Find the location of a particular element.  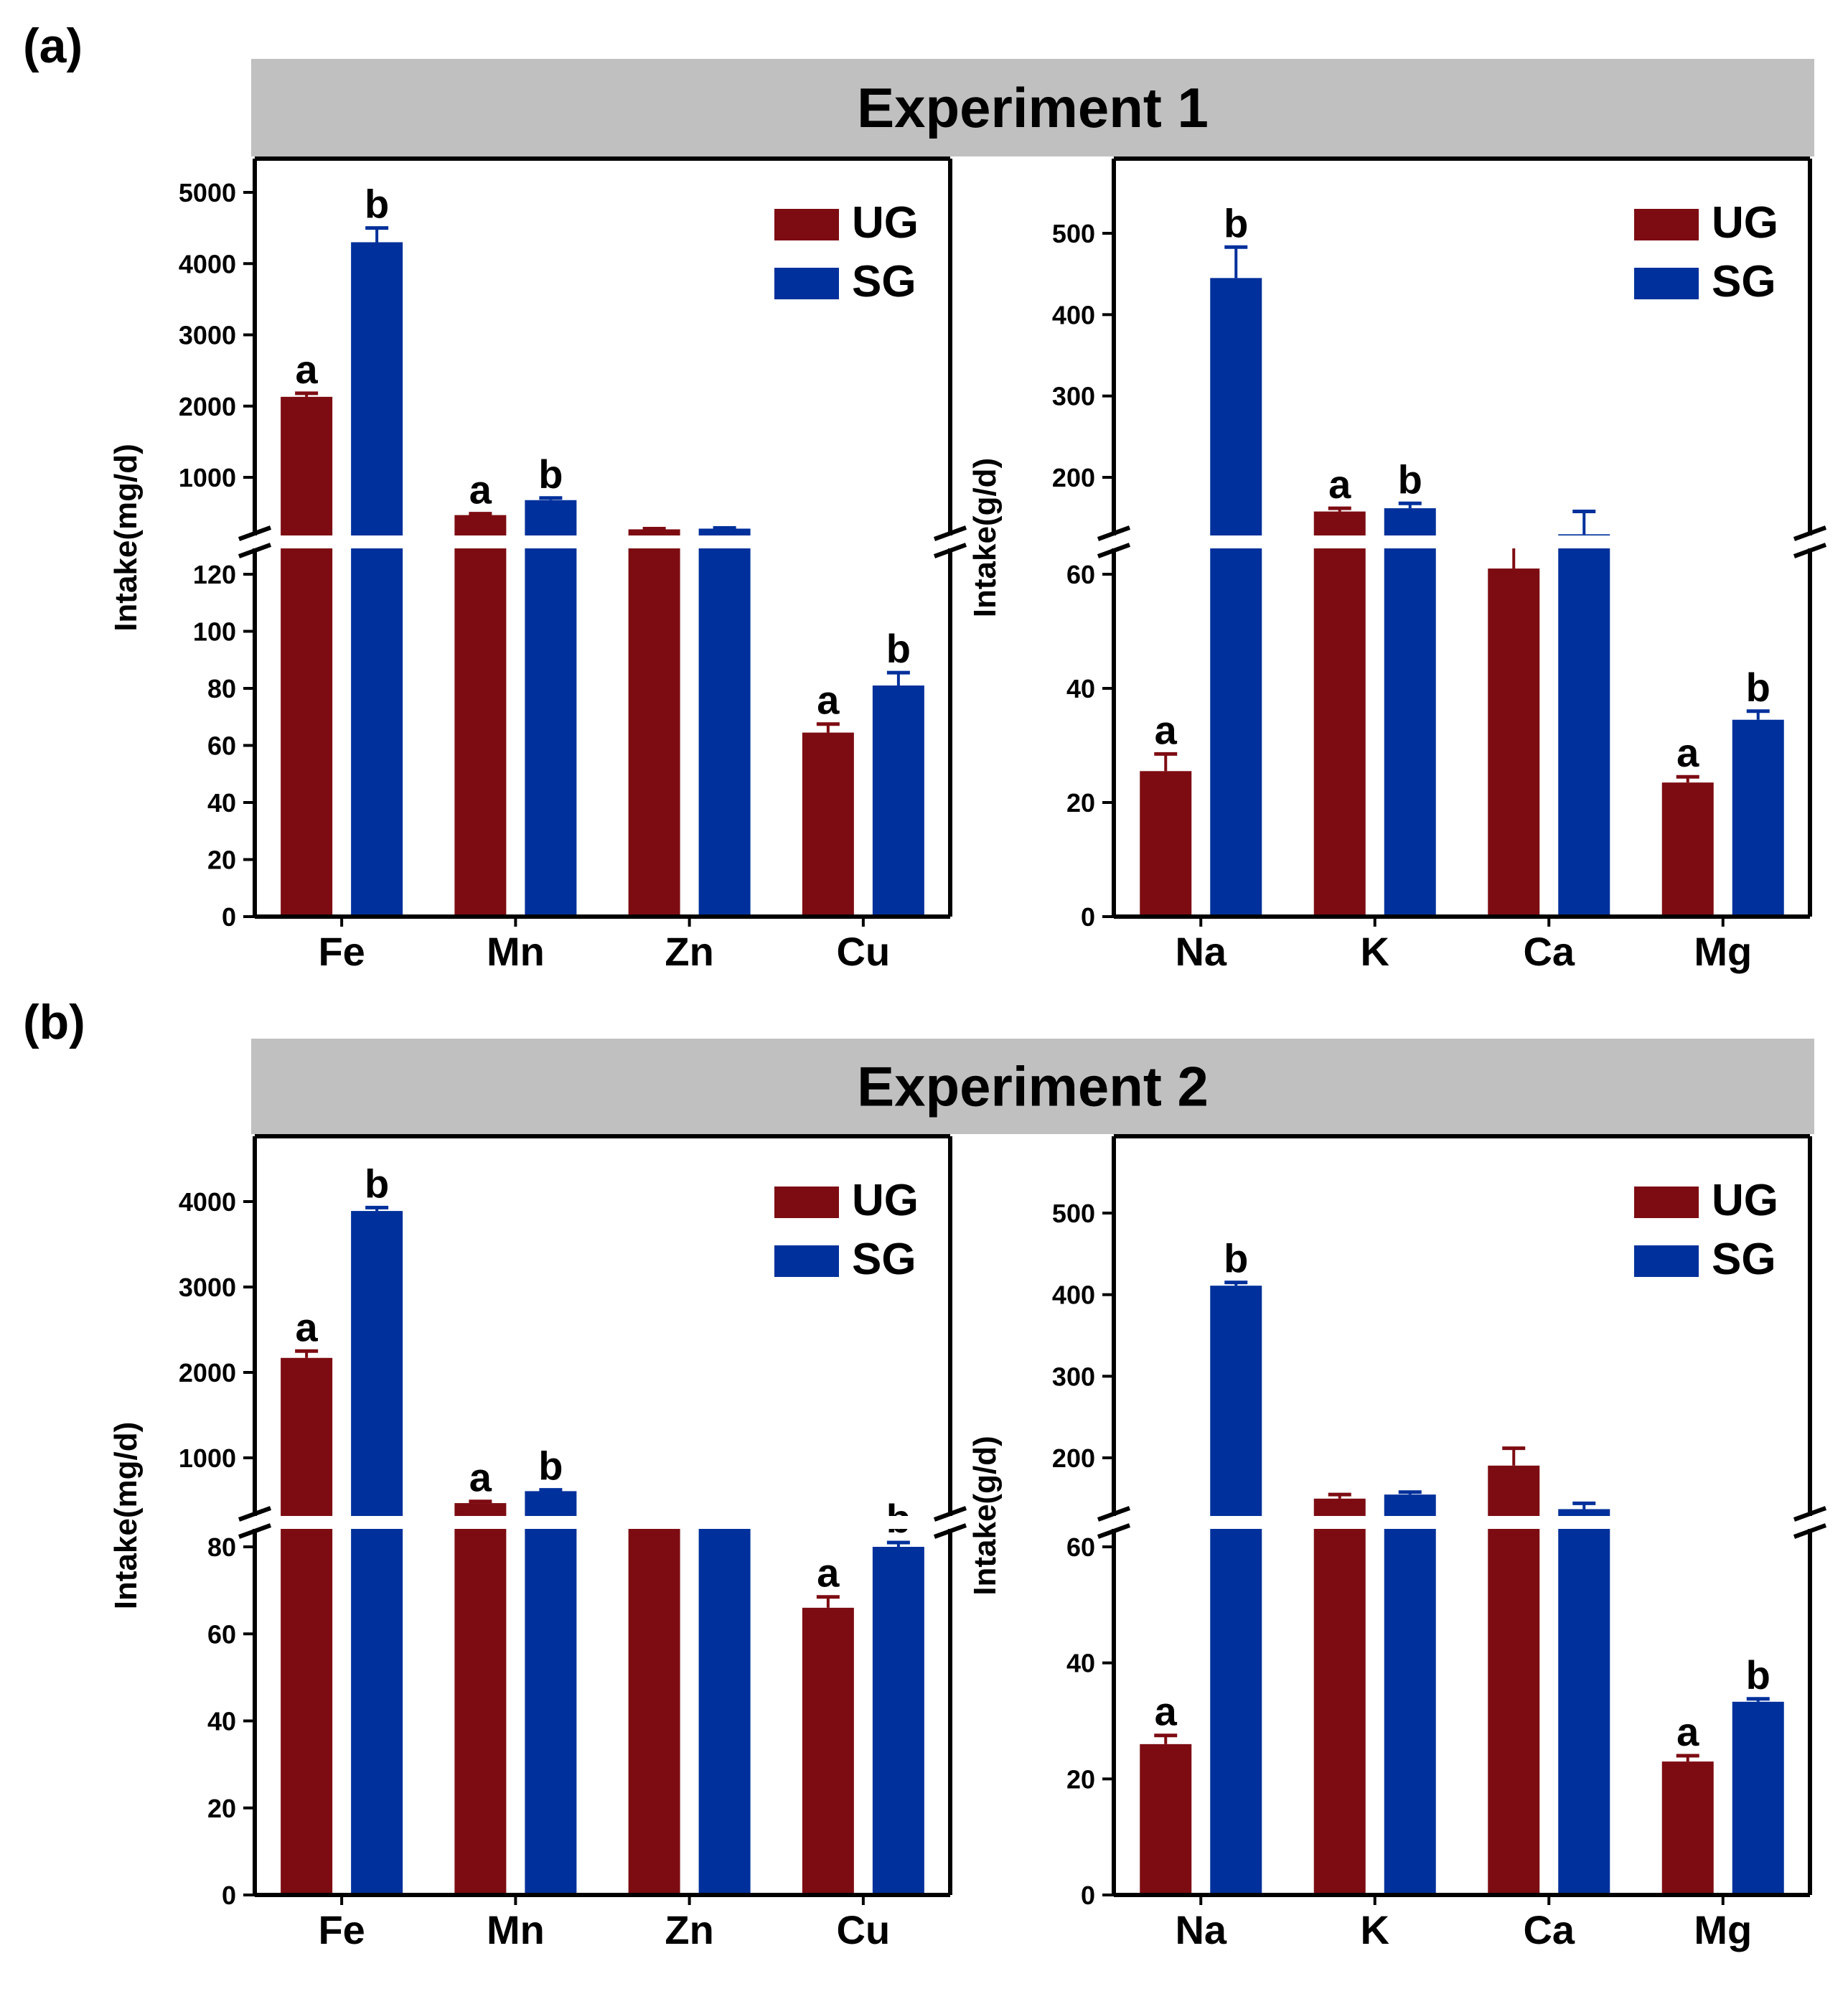

x-category-label: Zn is located at coordinates (689, 1929).